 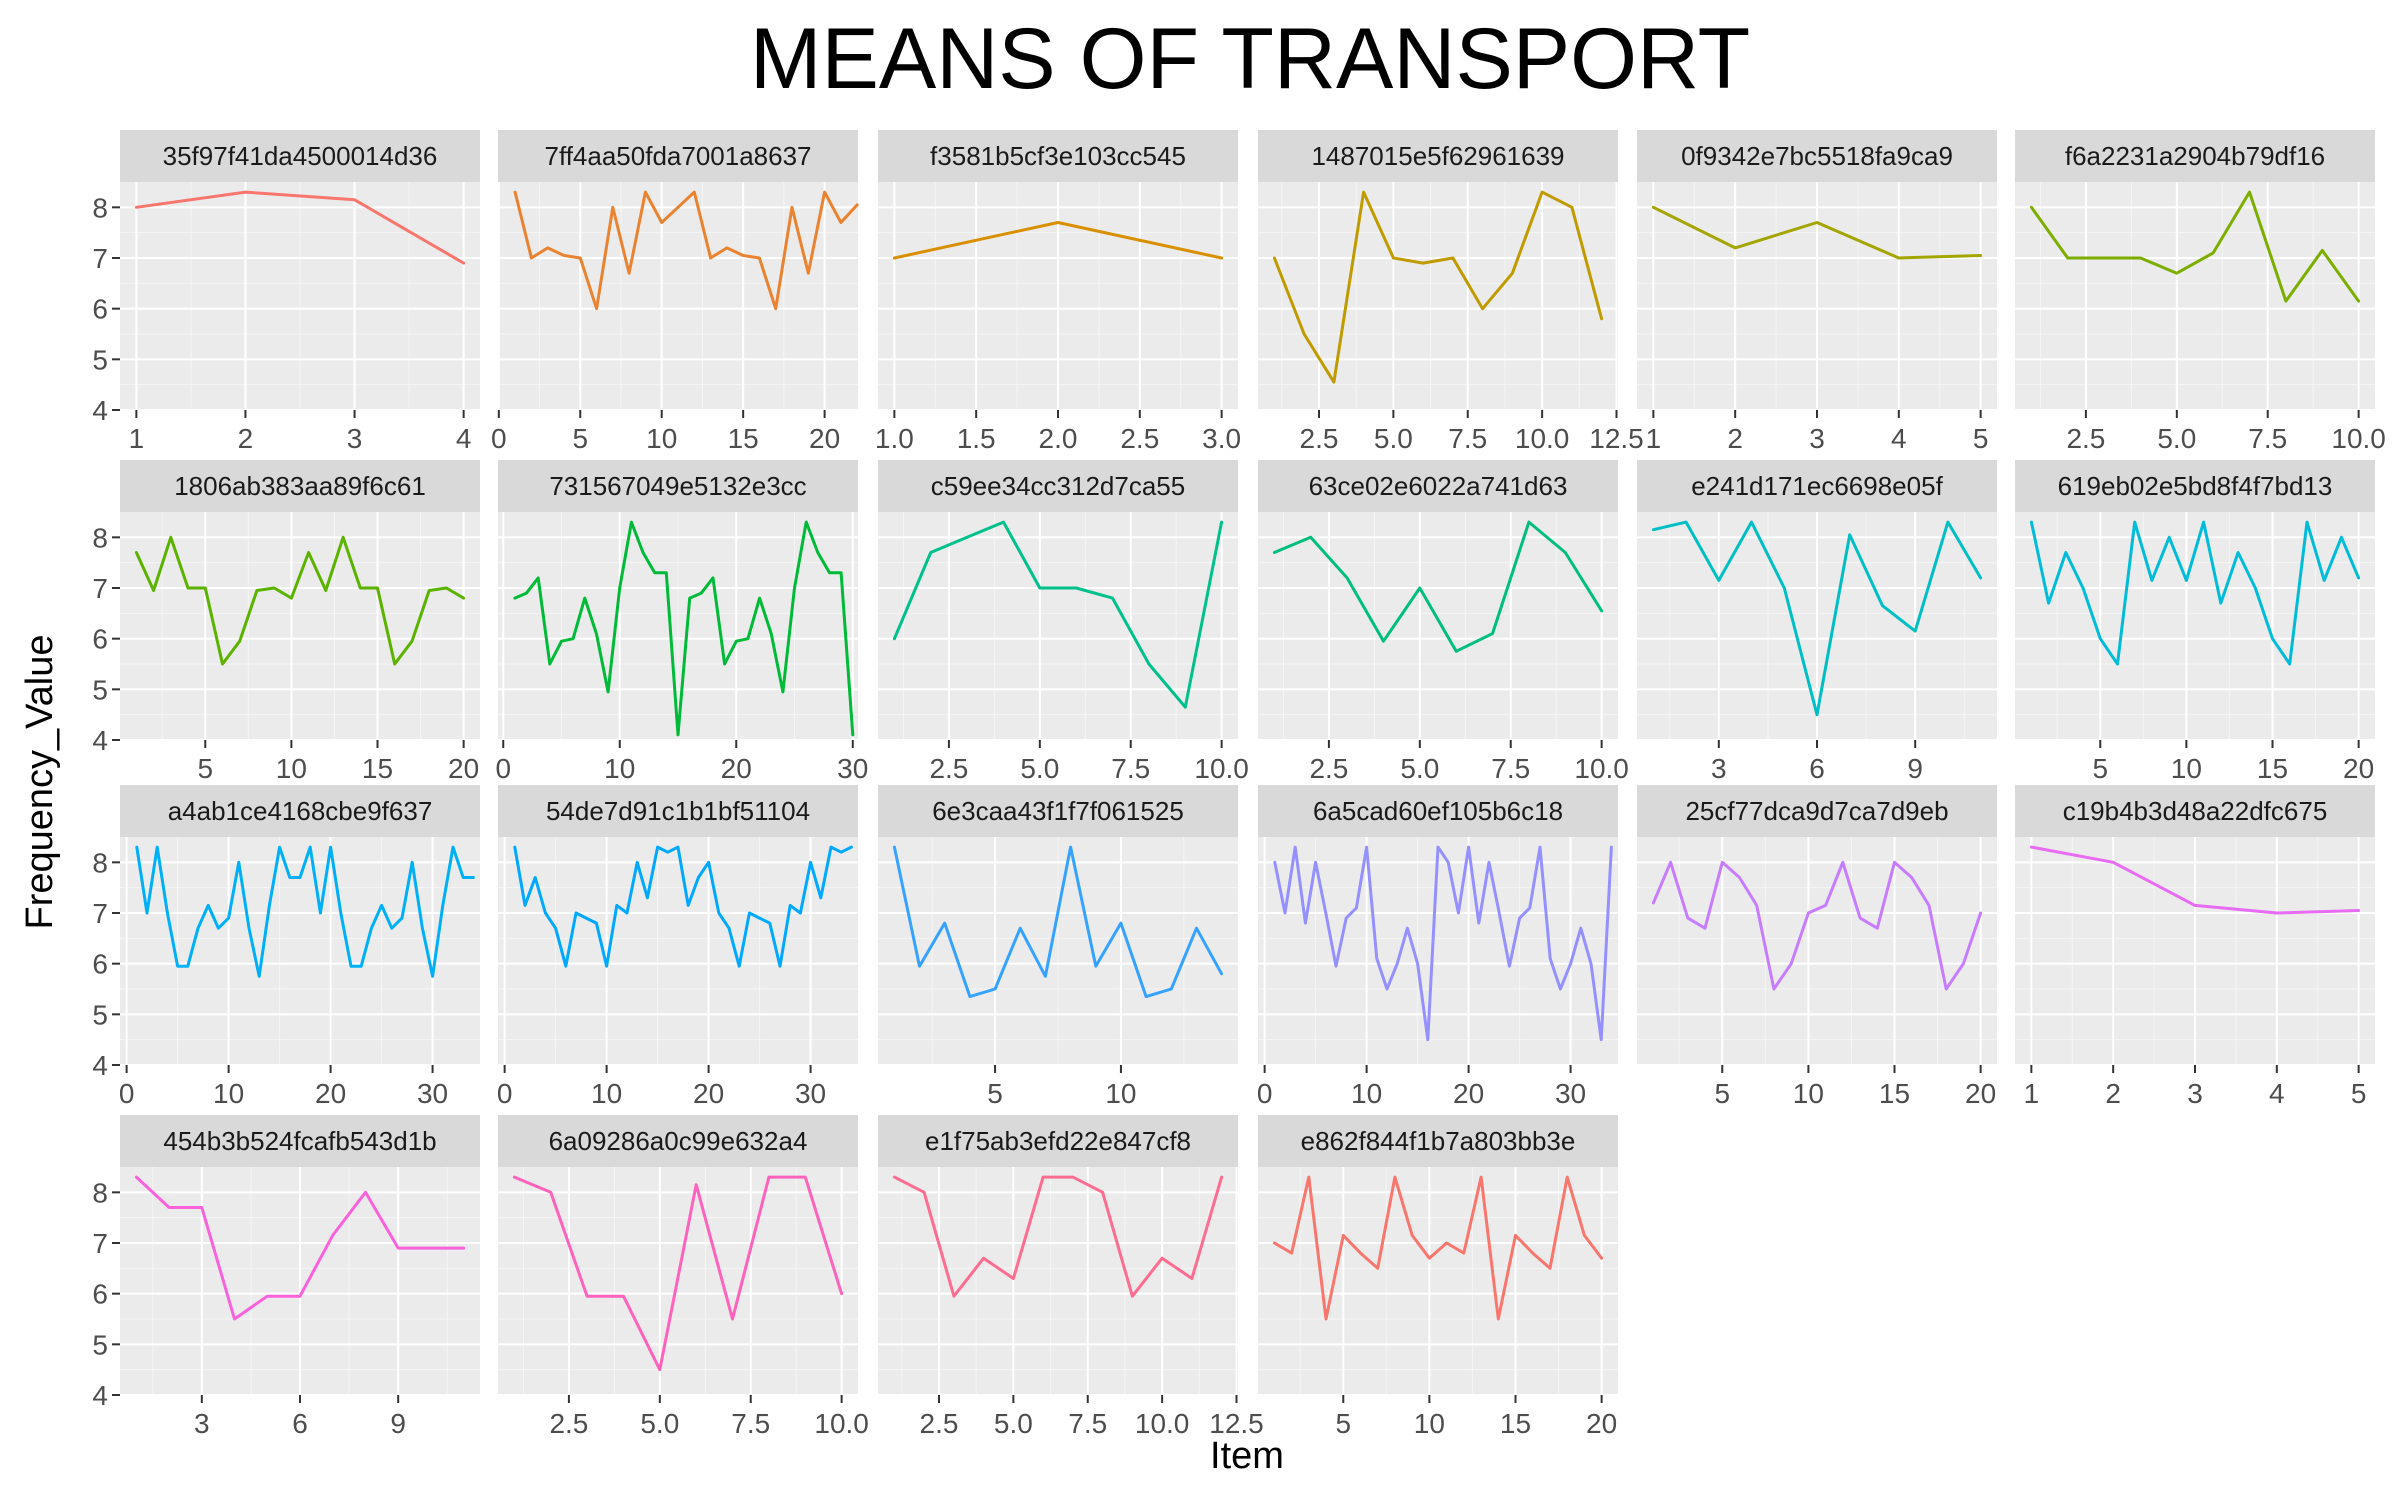 What do you see at coordinates (300, 486) in the screenshot?
I see `facet-label: 1806ab383aa89f6c61` at bounding box center [300, 486].